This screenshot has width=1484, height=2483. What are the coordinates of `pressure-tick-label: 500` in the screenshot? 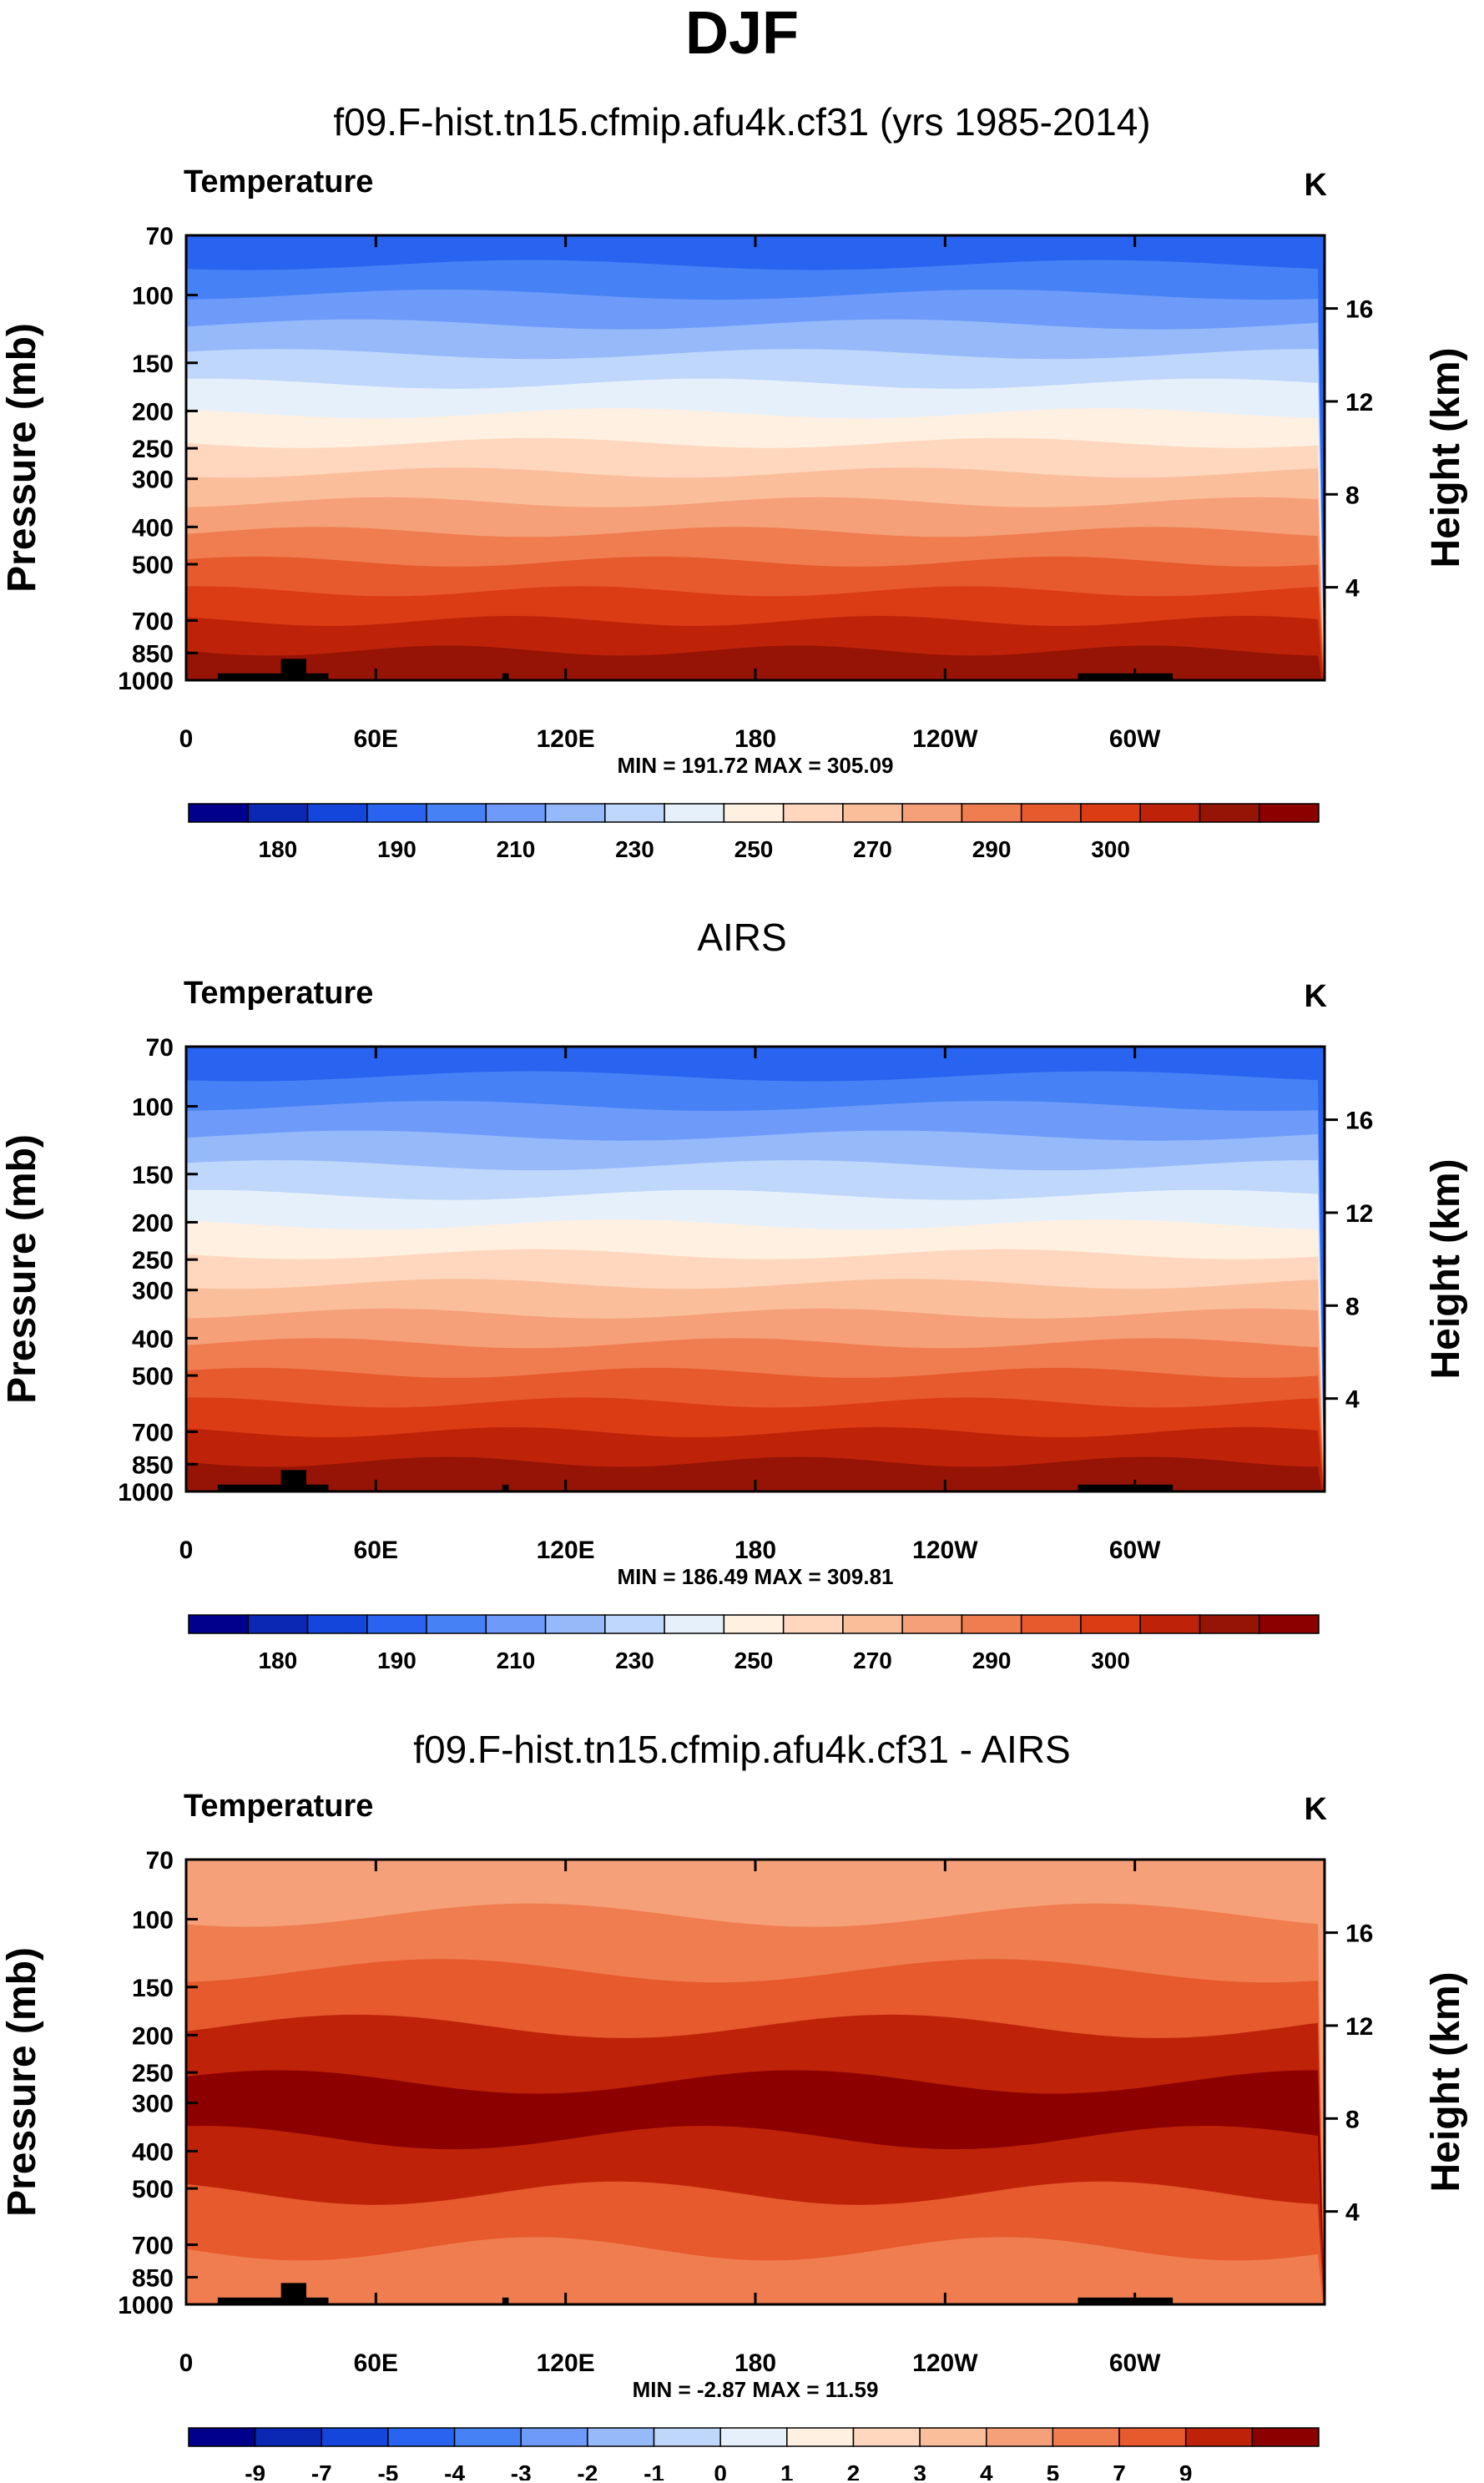 It's located at (153, 1376).